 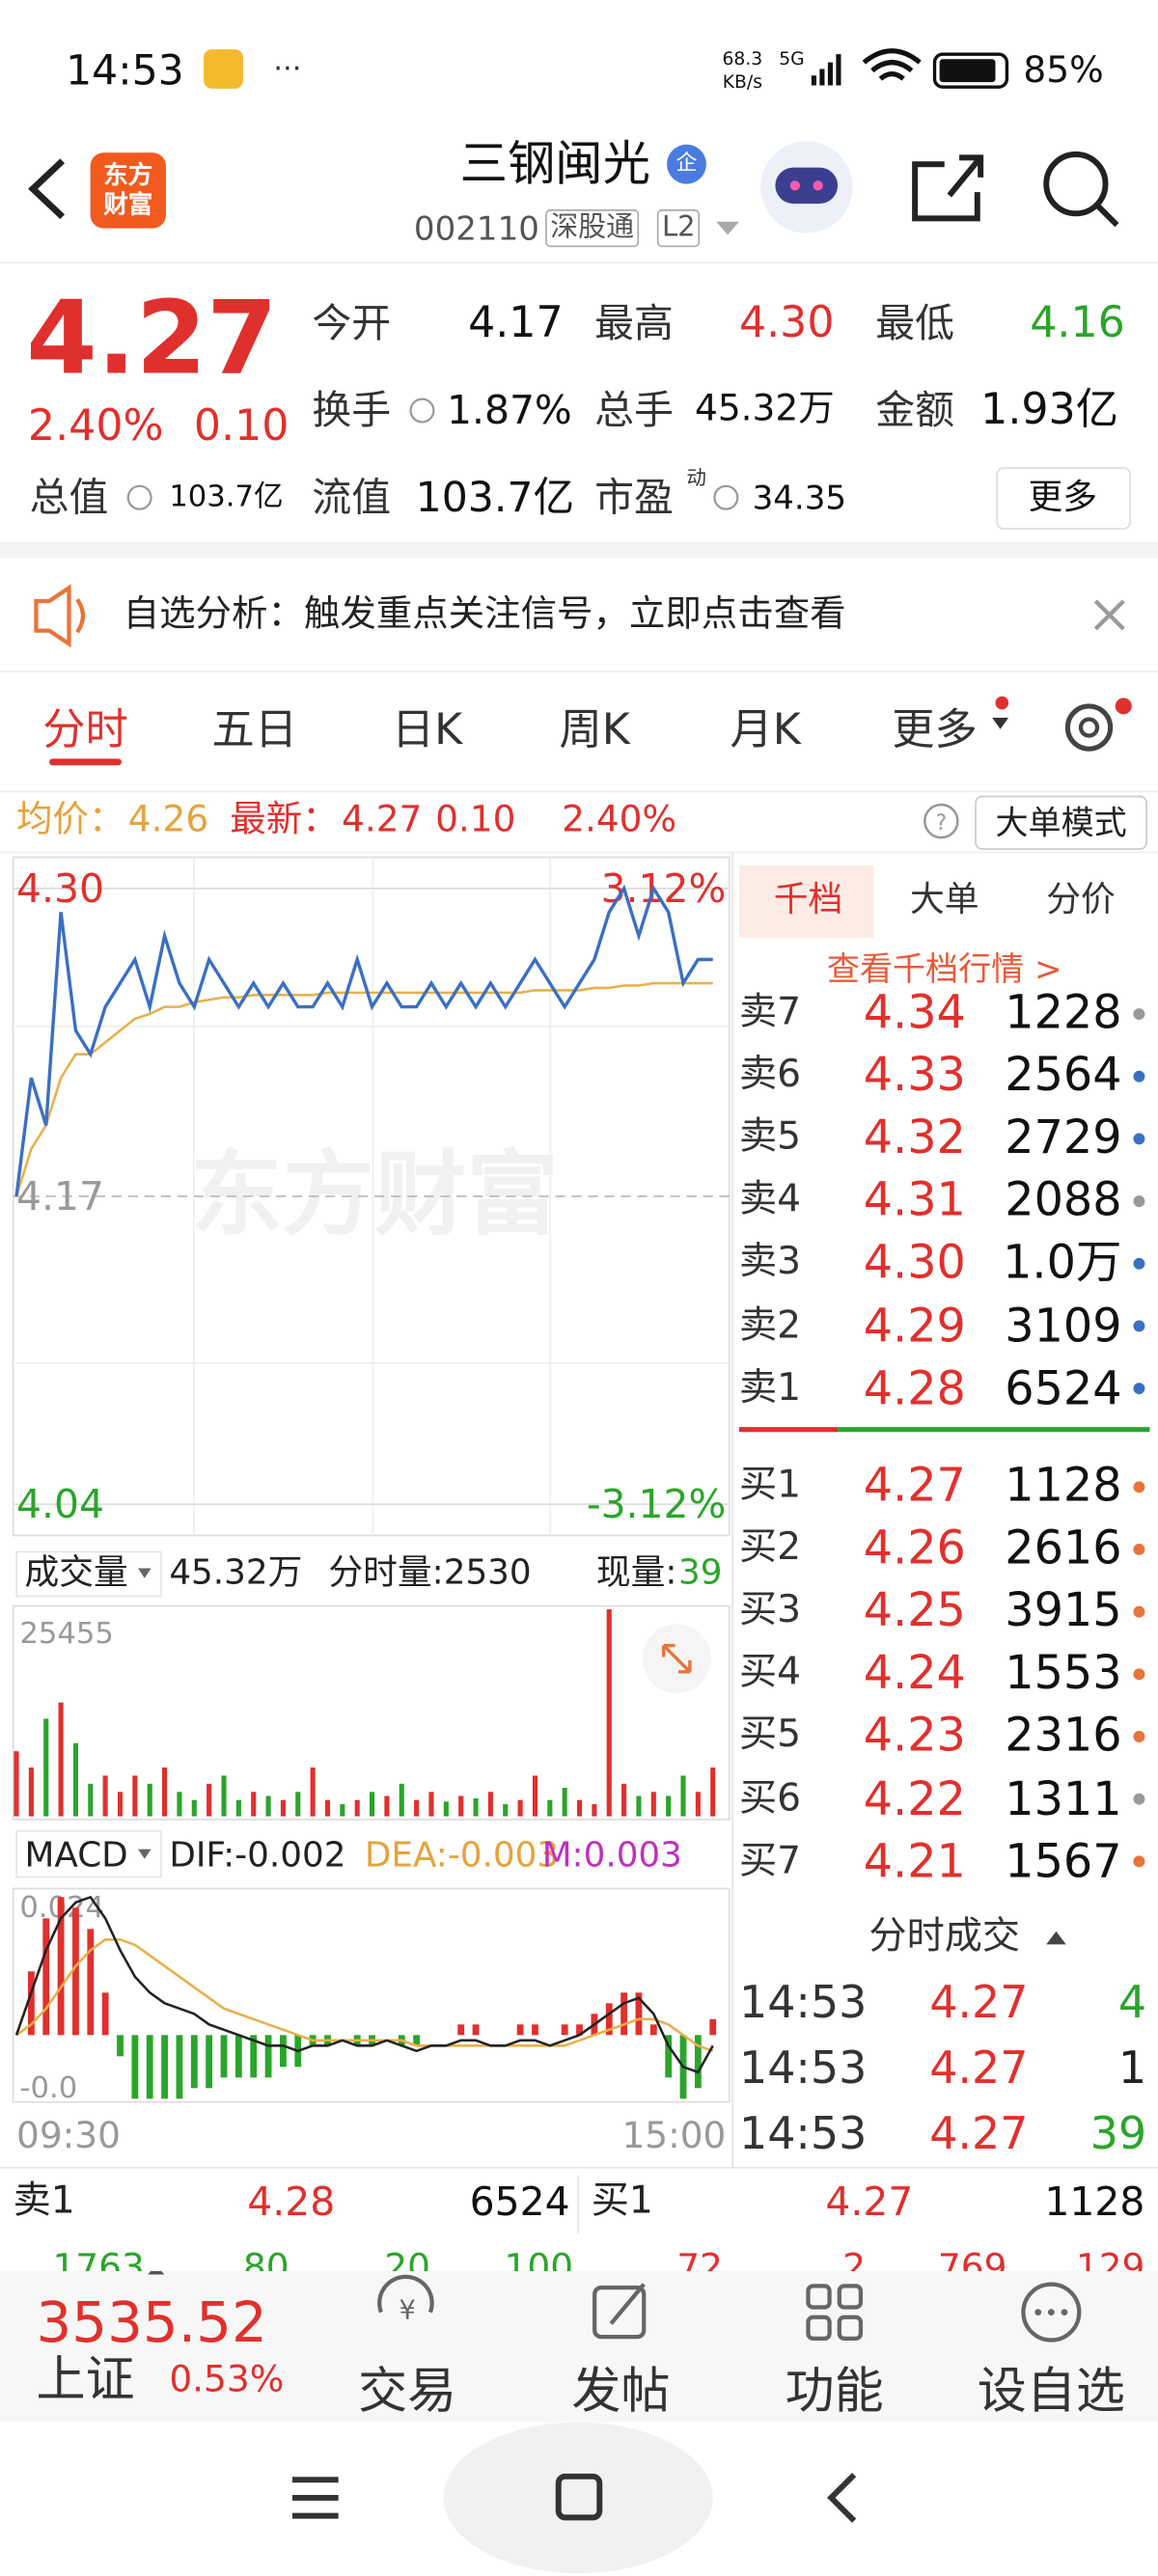 I want to click on book-volume: 1228, so click(x=1063, y=1014).